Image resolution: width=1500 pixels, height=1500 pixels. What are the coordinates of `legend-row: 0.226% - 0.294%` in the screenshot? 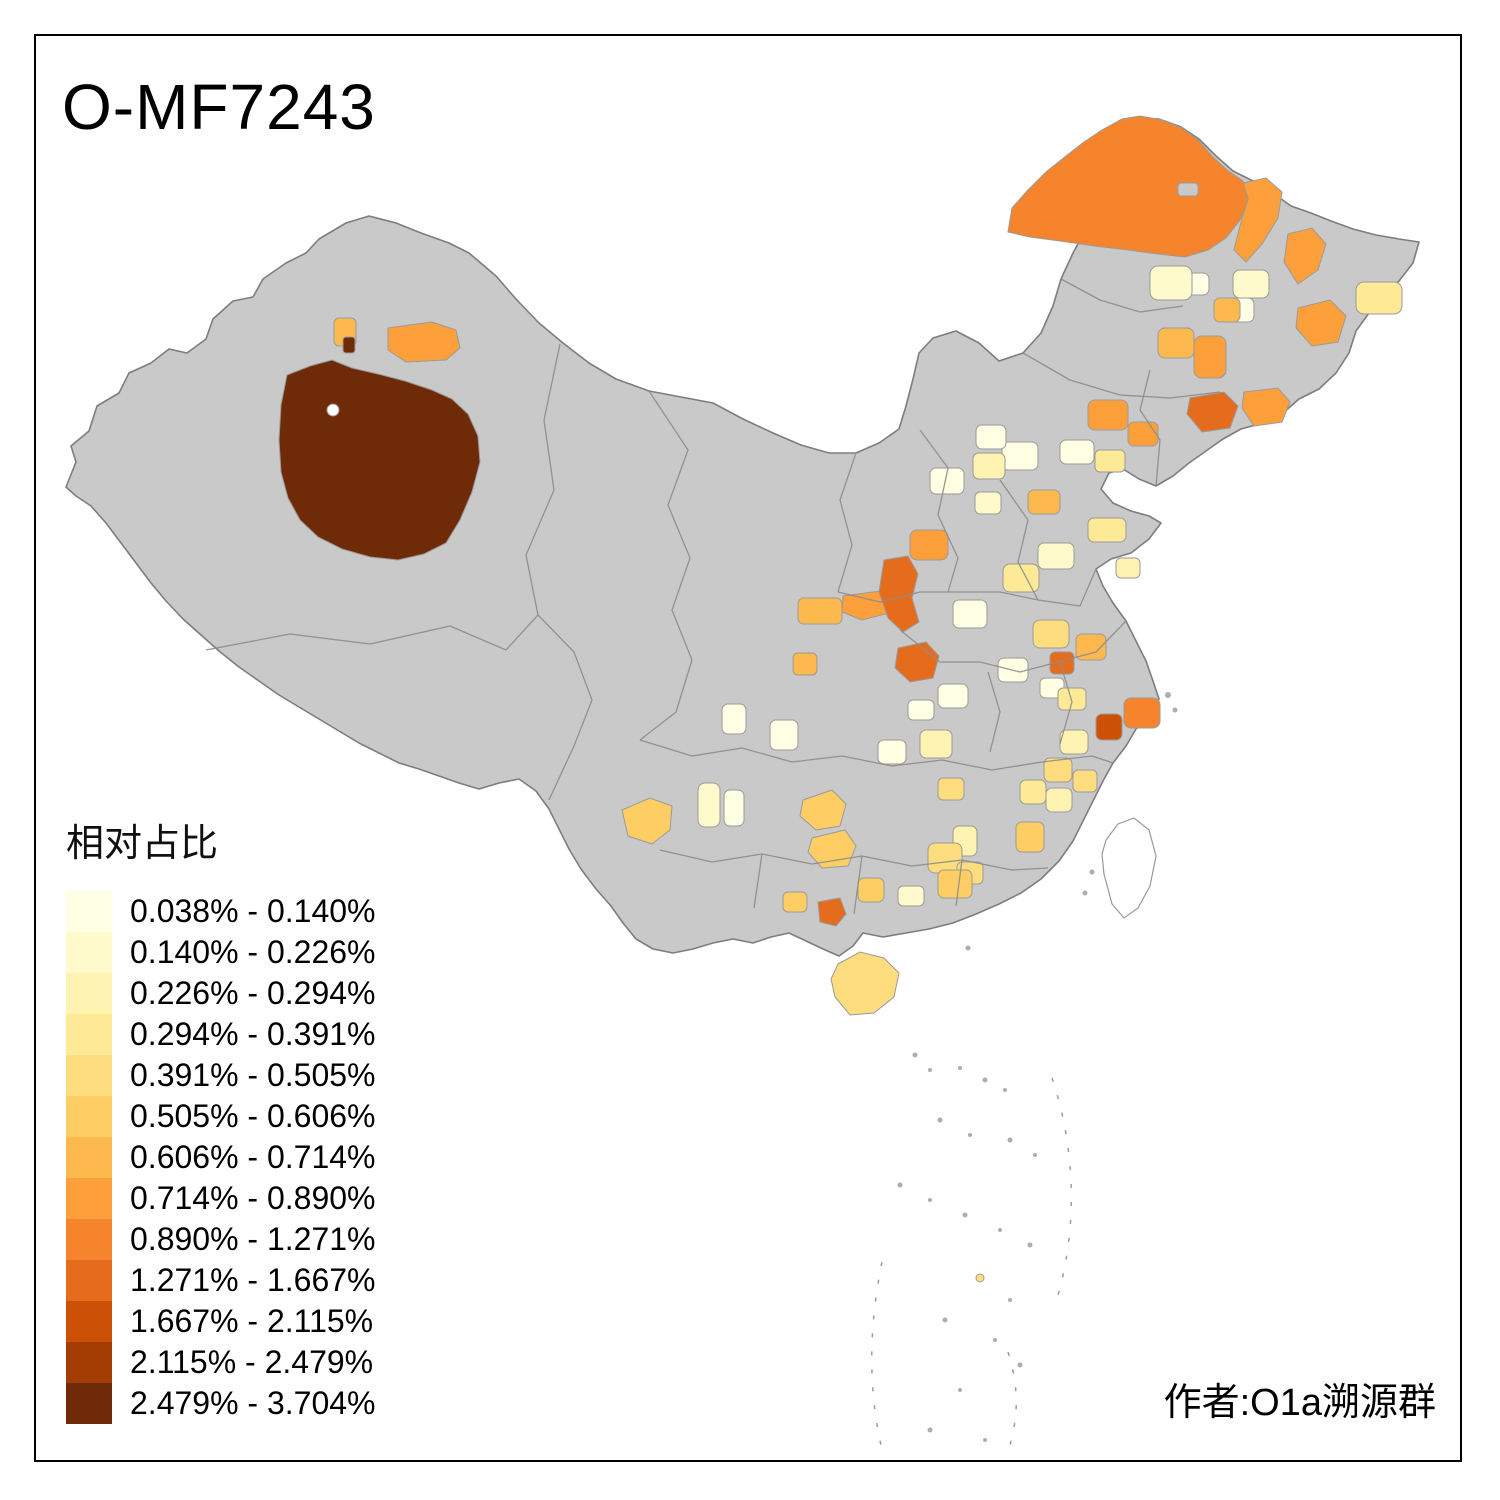 It's located at (221, 993).